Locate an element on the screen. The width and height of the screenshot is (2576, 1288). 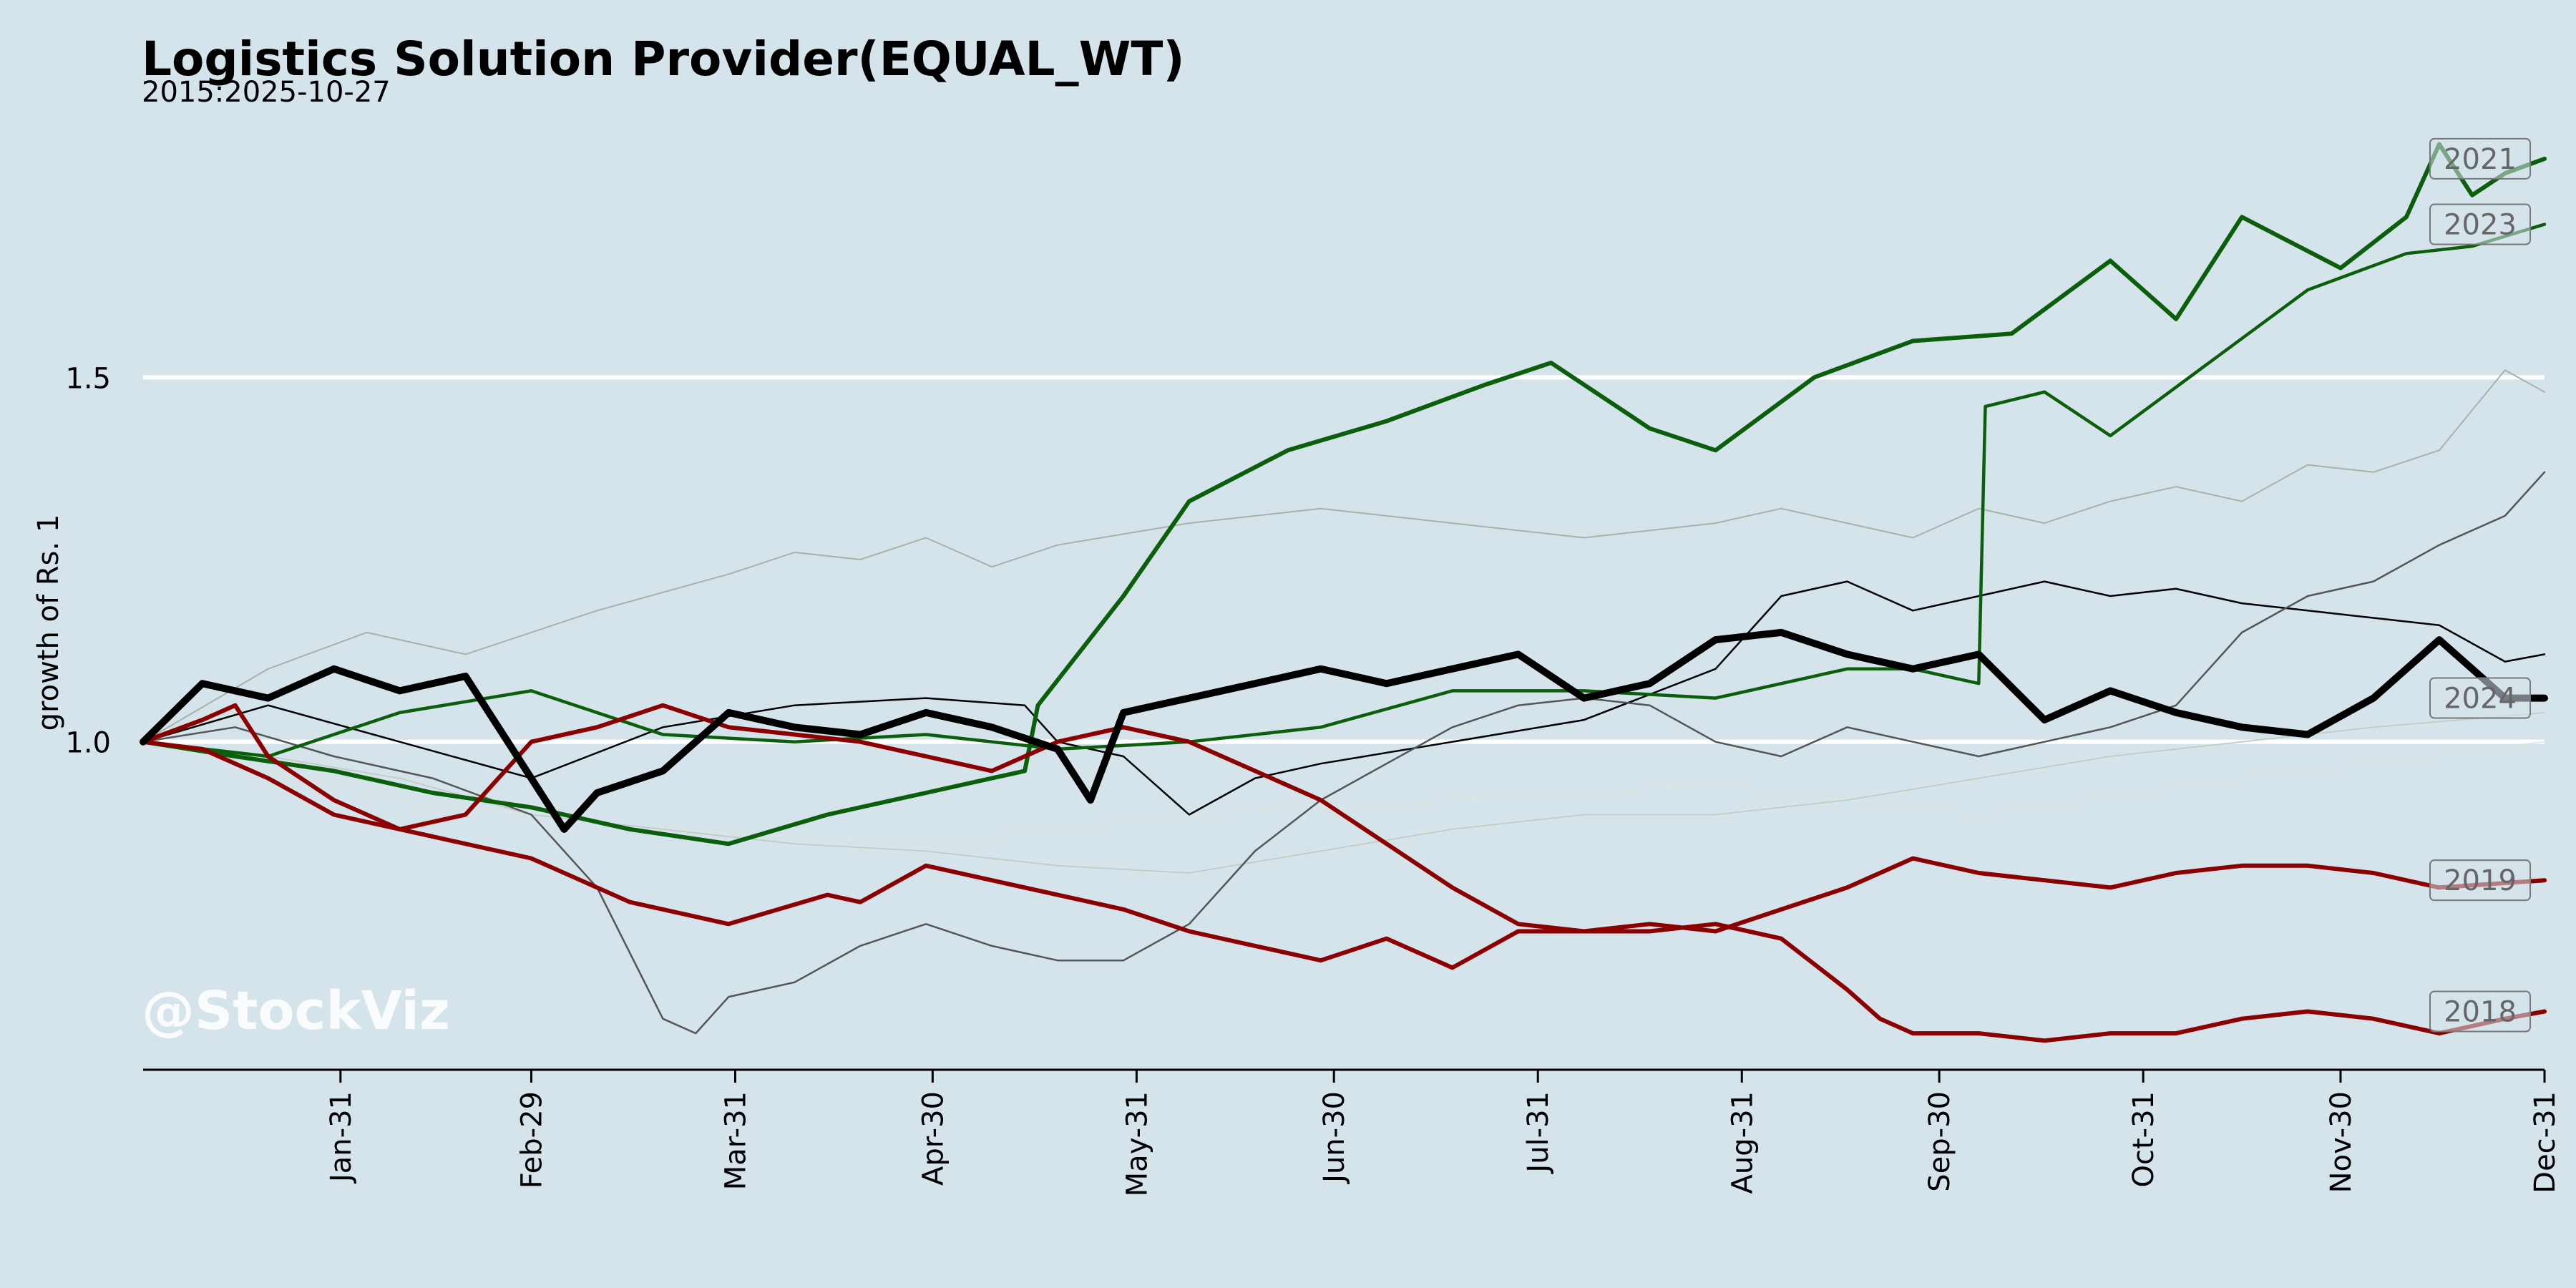
x-tick-label: Feb-29 is located at coordinates (531, 1140).